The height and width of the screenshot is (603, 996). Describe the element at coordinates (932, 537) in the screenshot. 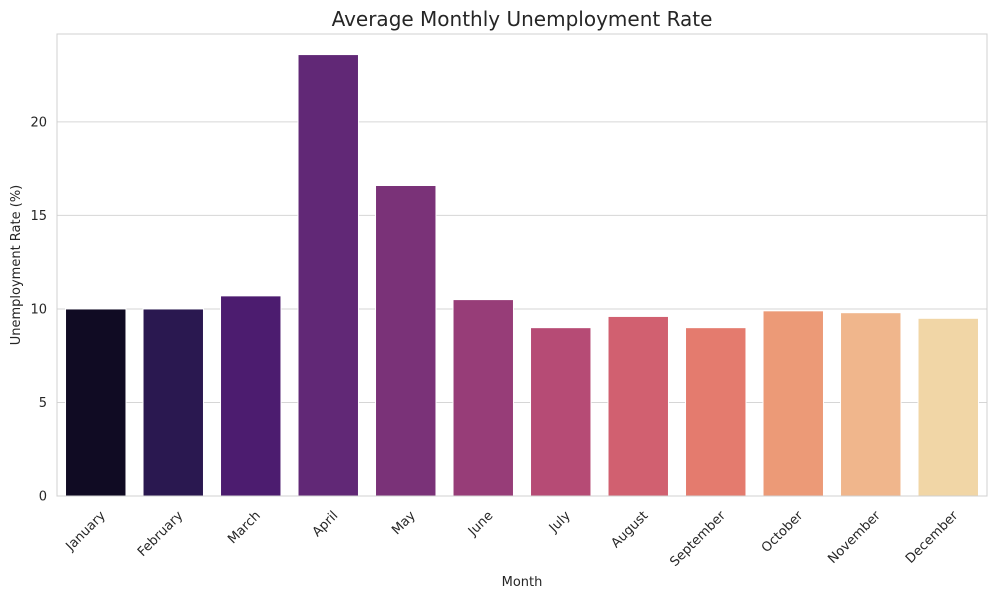

I see `x-tick-label: December` at that location.